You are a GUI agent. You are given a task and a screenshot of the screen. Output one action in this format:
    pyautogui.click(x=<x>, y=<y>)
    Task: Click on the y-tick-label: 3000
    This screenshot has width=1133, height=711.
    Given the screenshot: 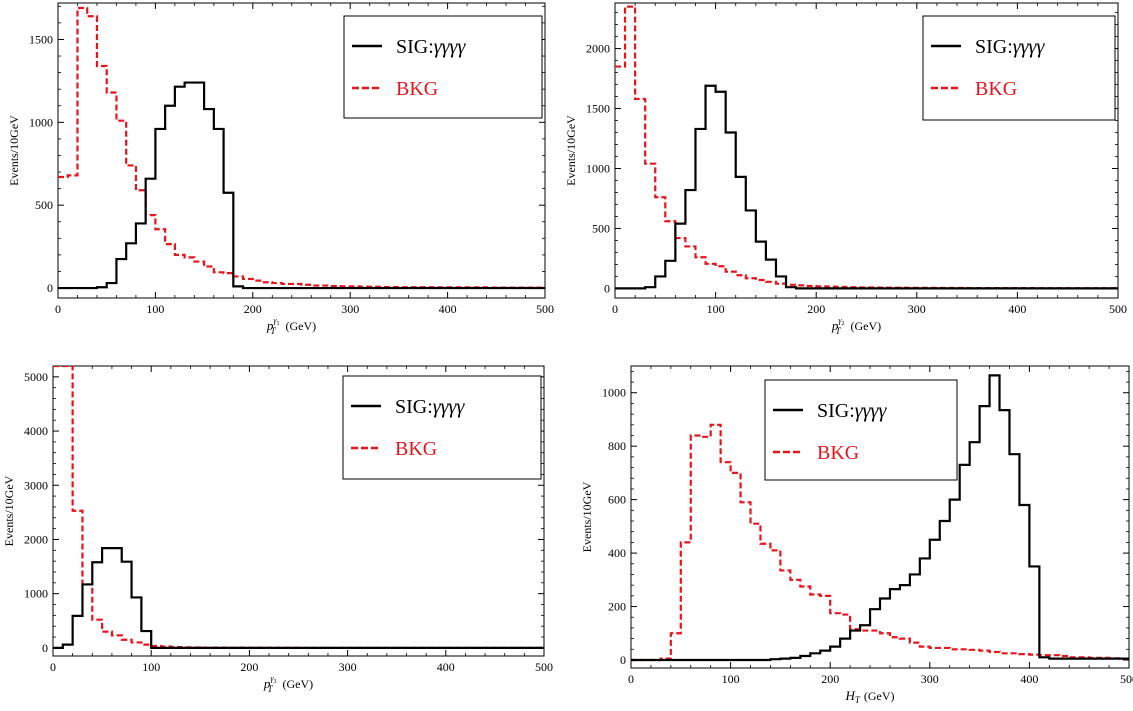 What is the action you would take?
    pyautogui.click(x=36, y=485)
    